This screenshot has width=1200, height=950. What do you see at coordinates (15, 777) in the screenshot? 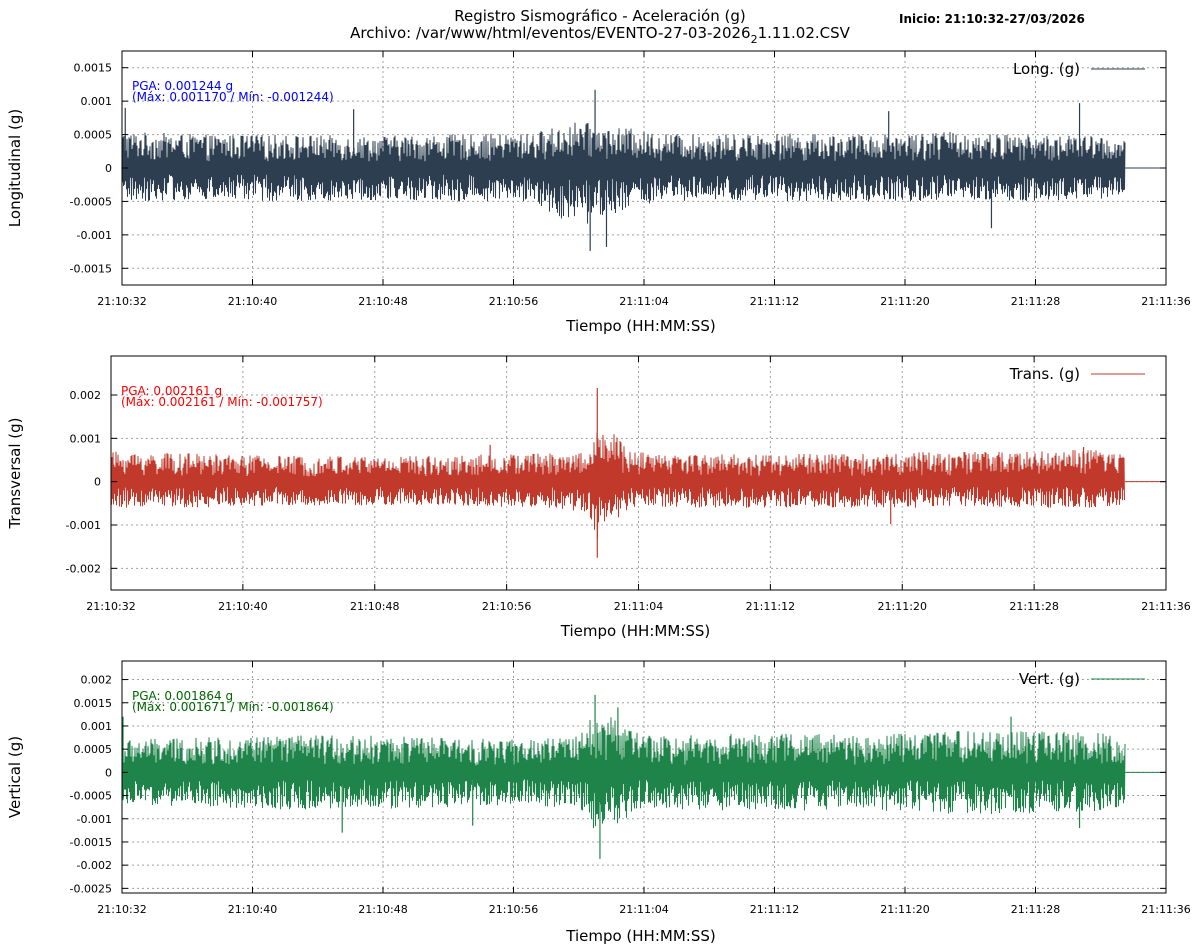
I see `y-axis-title: Vertical (g)` at bounding box center [15, 777].